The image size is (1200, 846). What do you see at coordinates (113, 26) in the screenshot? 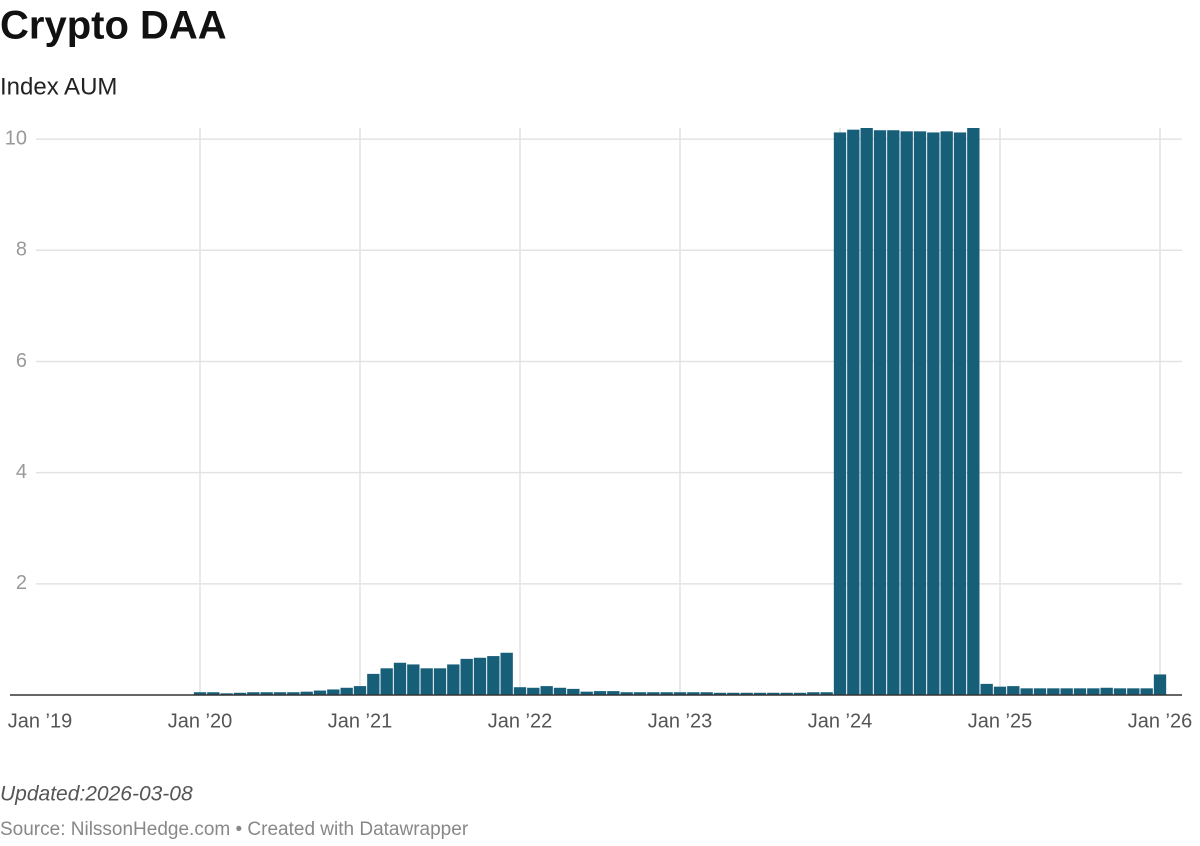
I see `chart-title: Crypto DAA` at bounding box center [113, 26].